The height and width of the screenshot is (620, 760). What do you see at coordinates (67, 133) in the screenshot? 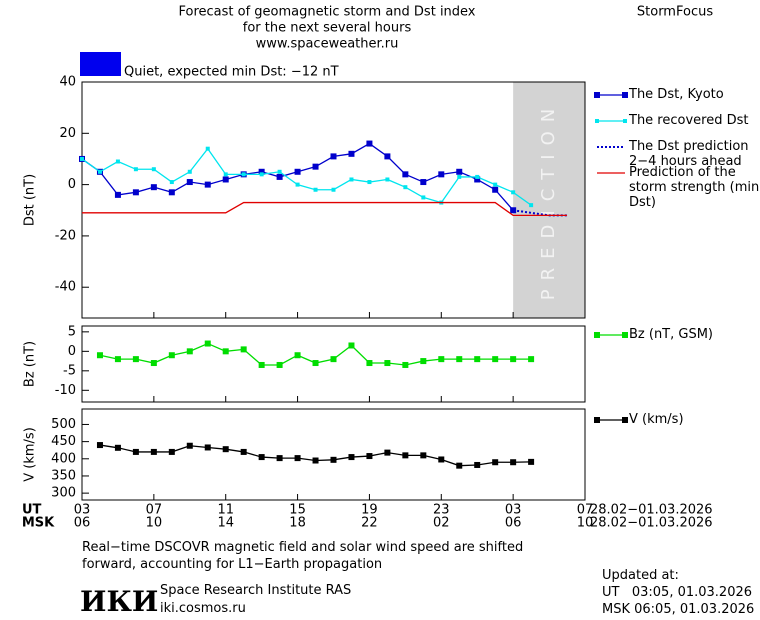
I see `y-tick-label: 20` at bounding box center [67, 133].